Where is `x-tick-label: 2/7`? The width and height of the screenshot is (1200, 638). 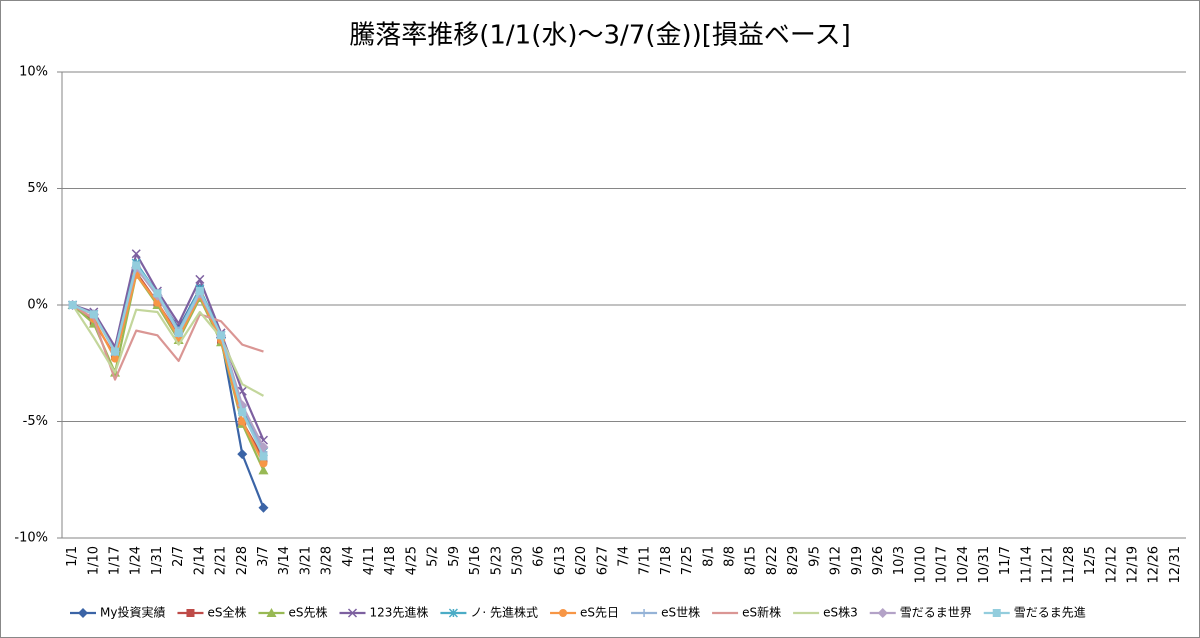 x-tick-label: 2/7 is located at coordinates (178, 556).